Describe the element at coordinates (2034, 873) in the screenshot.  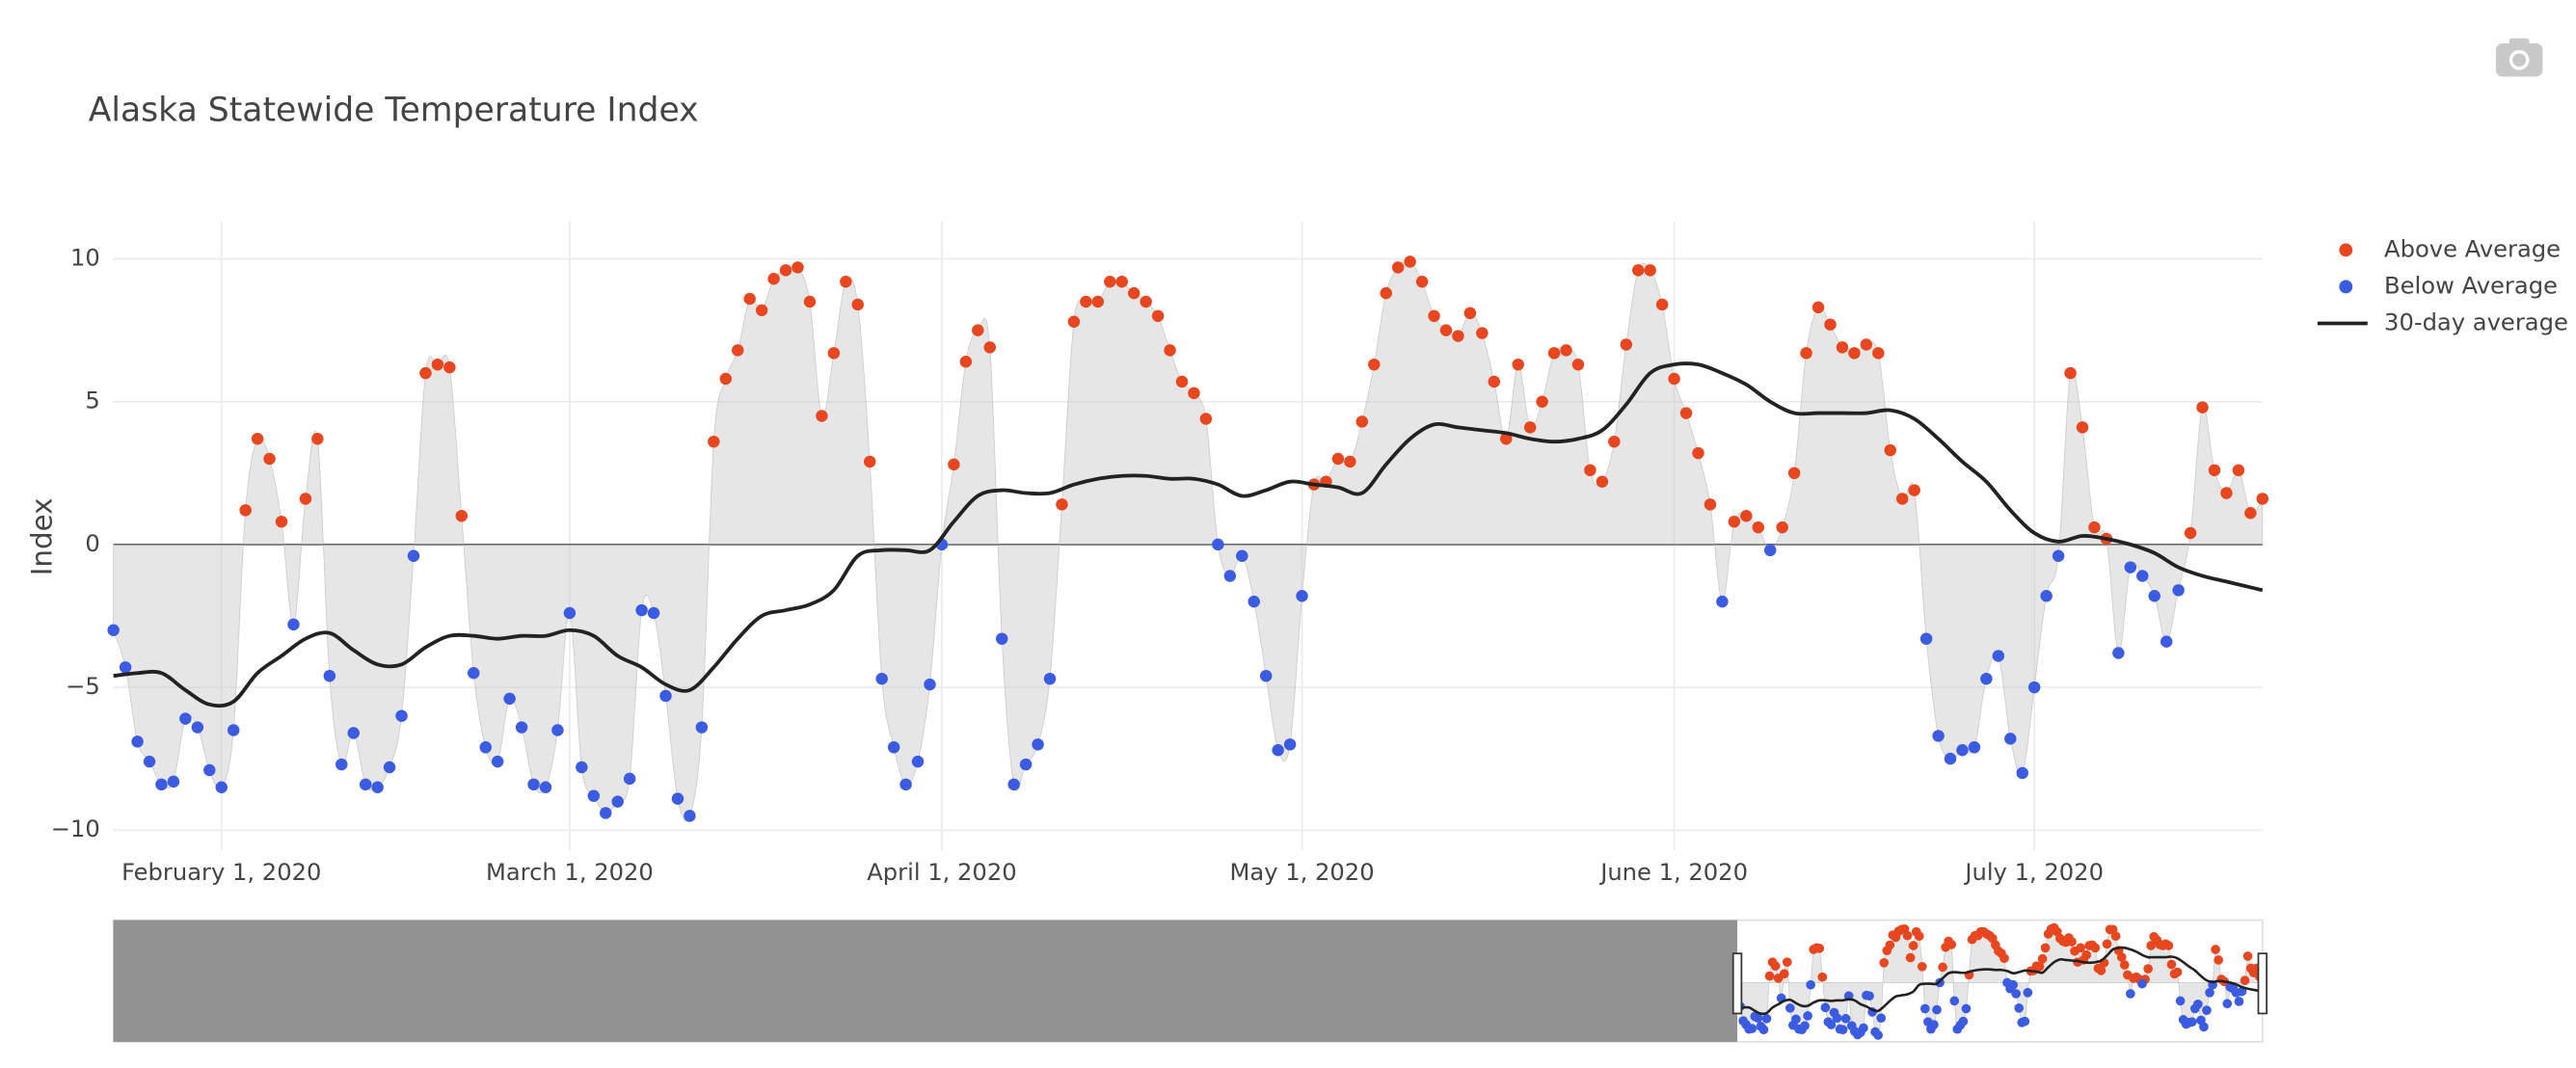
I see `x-tick-label: July 1, 2020` at that location.